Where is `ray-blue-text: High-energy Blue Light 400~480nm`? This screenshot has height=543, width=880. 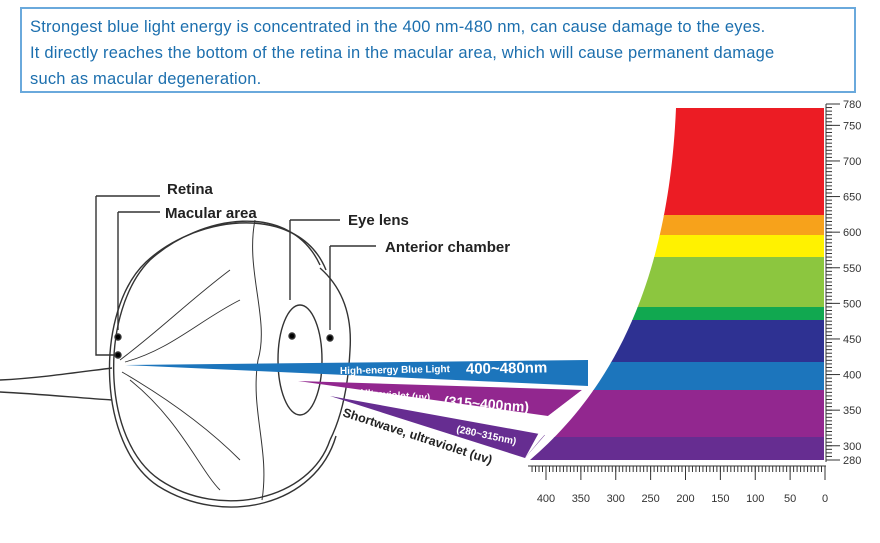
ray-blue-text: High-energy Blue Light 400~480nm is located at coordinates (444, 368).